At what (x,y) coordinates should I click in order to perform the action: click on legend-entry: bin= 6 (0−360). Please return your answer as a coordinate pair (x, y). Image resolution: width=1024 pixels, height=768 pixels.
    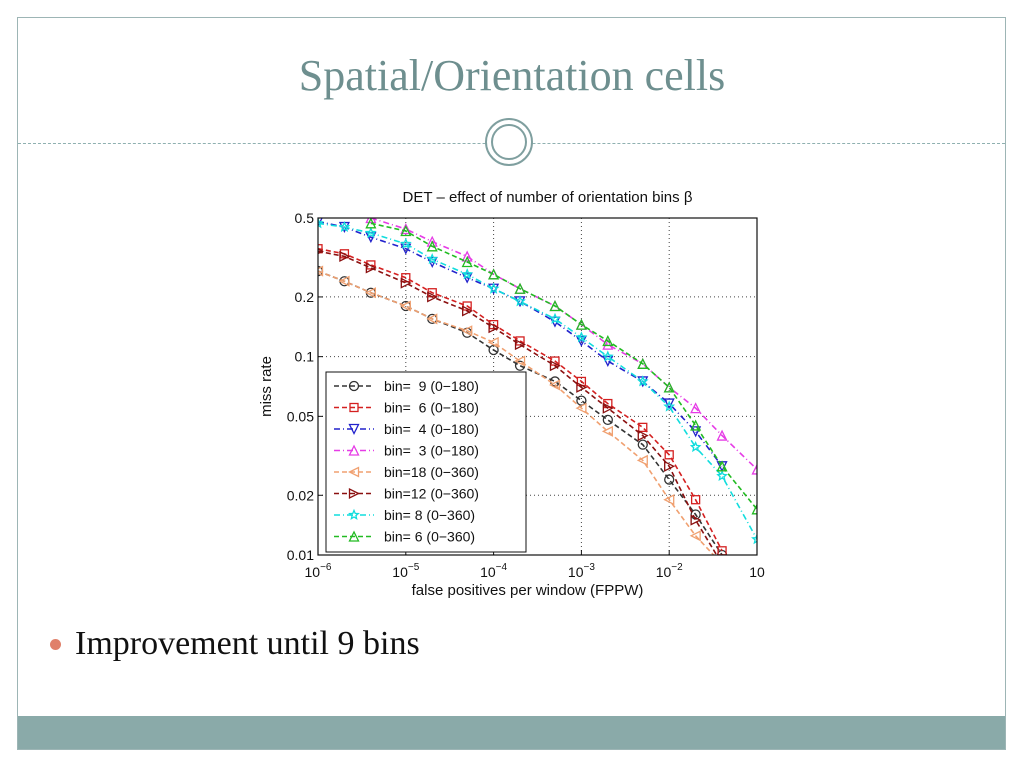
    Looking at the image, I should click on (404, 537).